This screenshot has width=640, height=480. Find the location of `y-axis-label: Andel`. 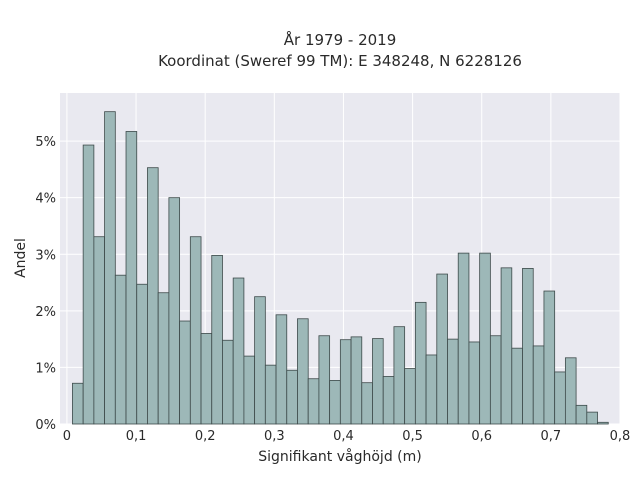

y-axis-label: Andel is located at coordinates (21, 258).